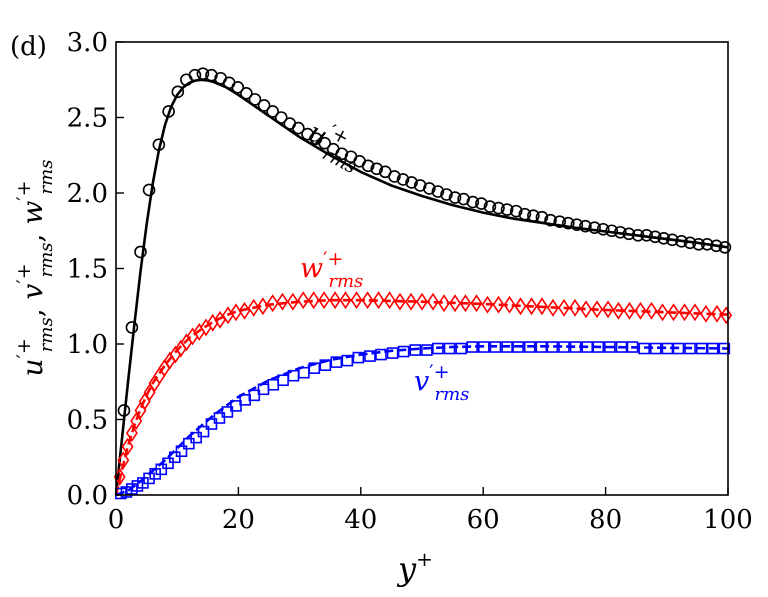  I want to click on y-tick-label: 0.0, so click(87, 496).